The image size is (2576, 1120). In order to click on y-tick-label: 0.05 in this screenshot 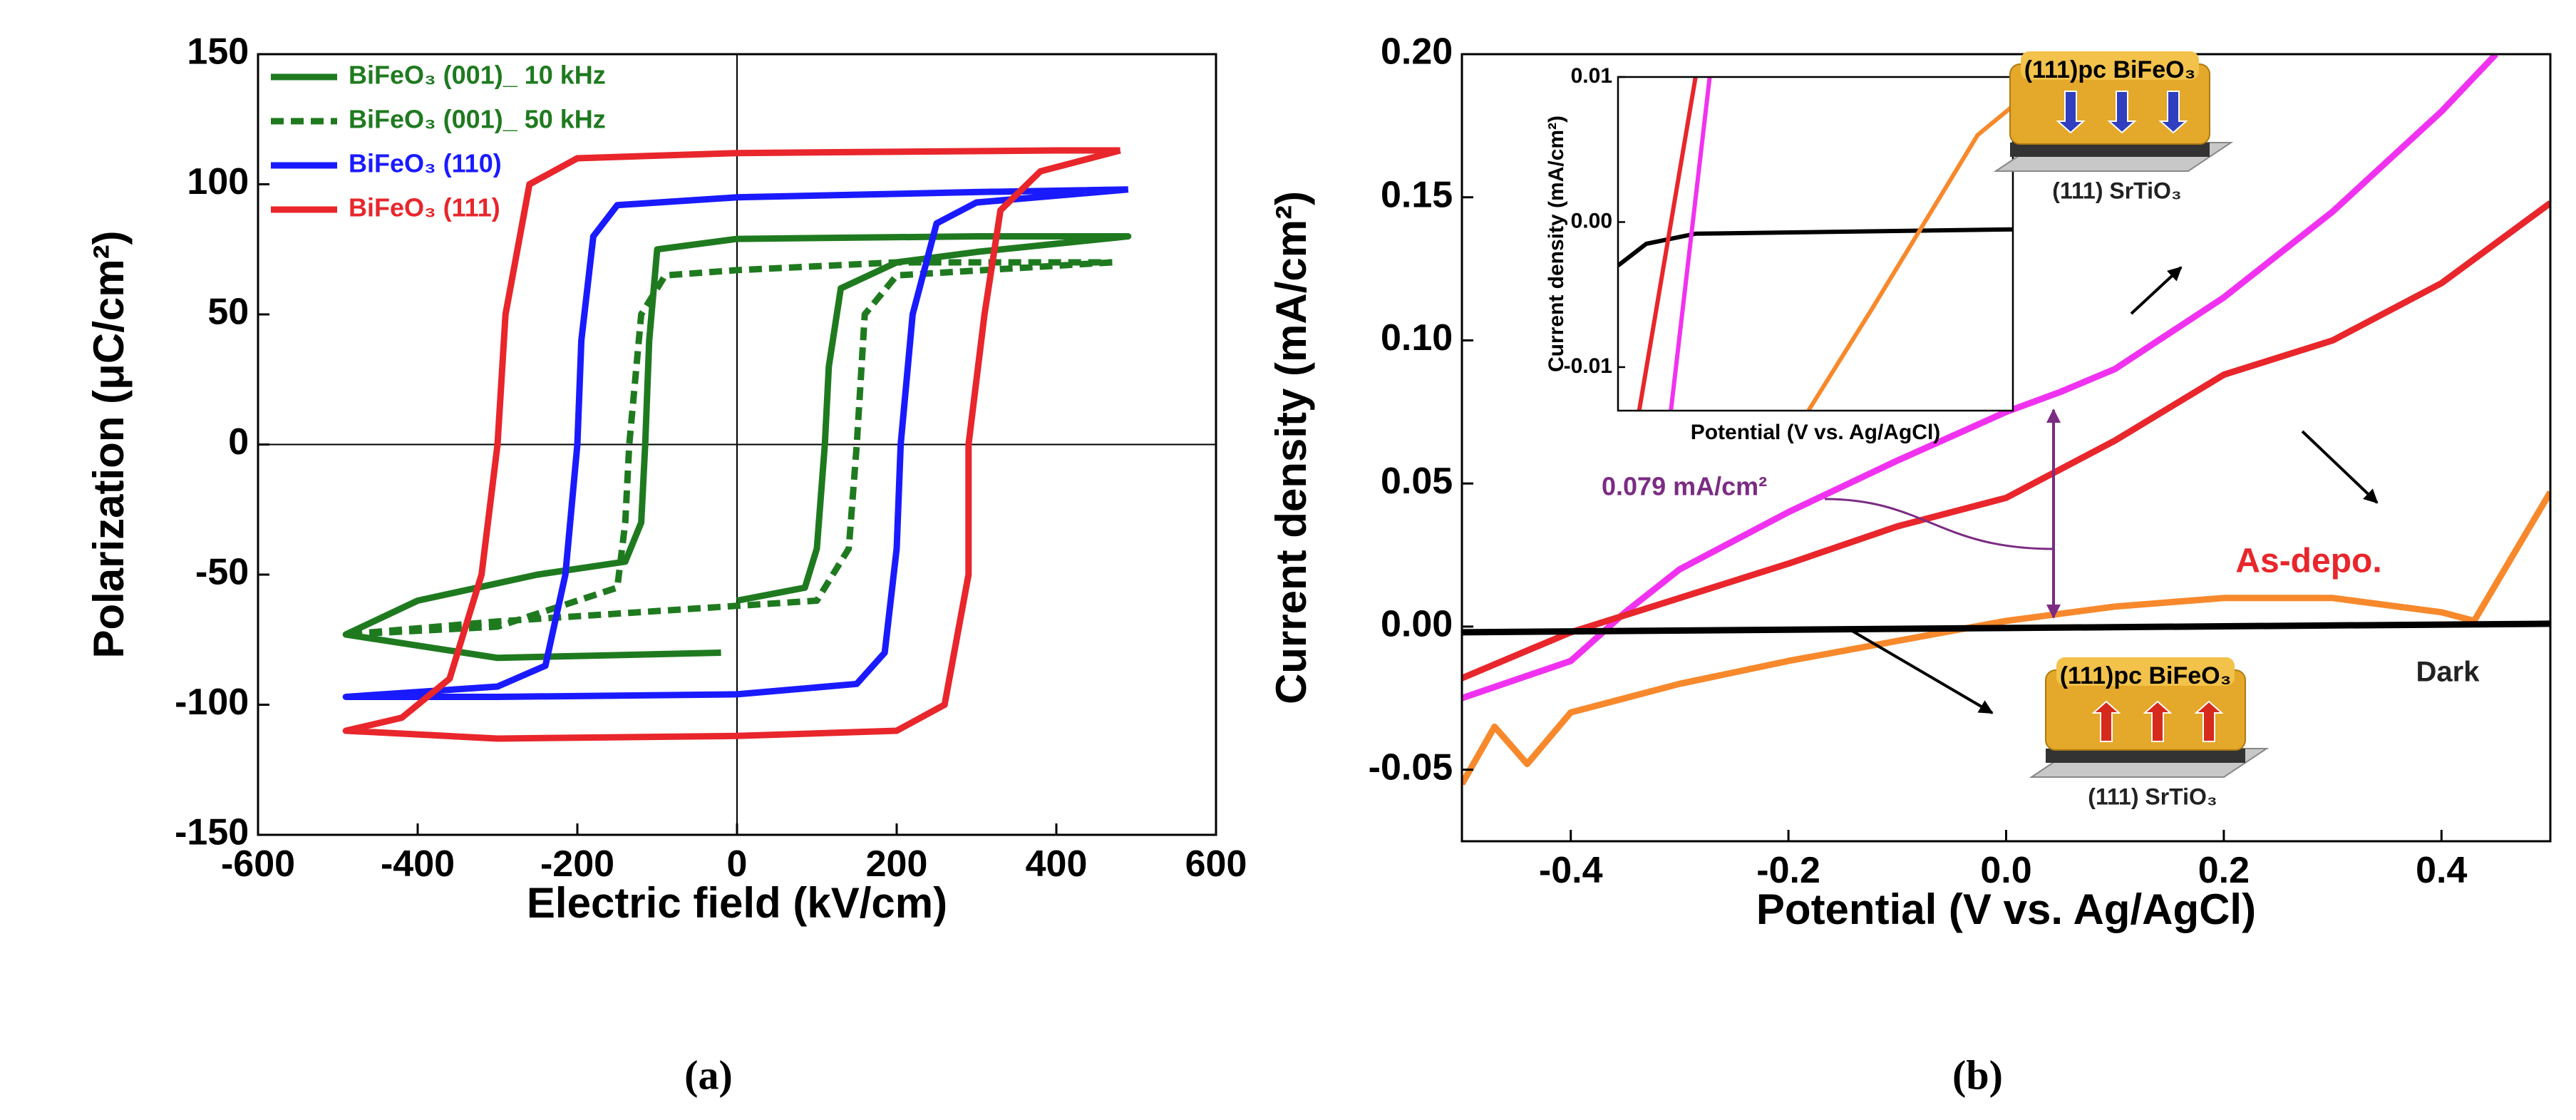, I will do `click(1417, 481)`.